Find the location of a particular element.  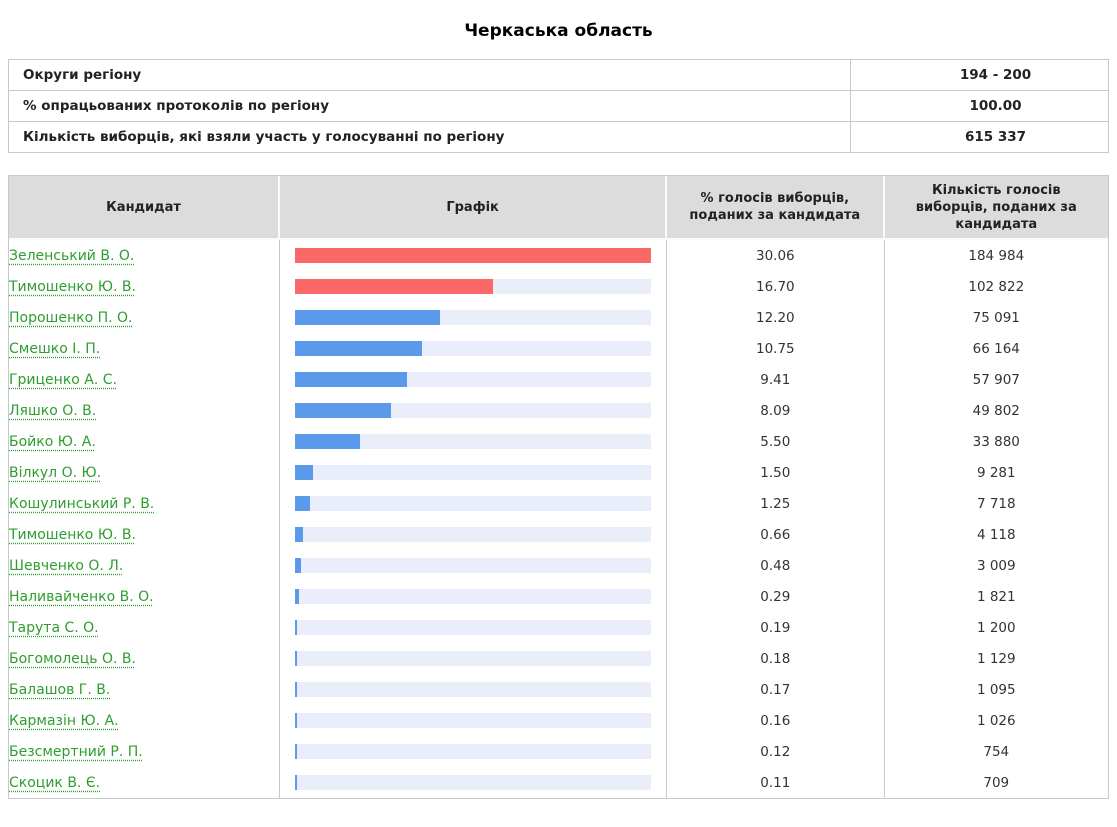

candidate-link: Богомолець О. В. is located at coordinates (72, 658).